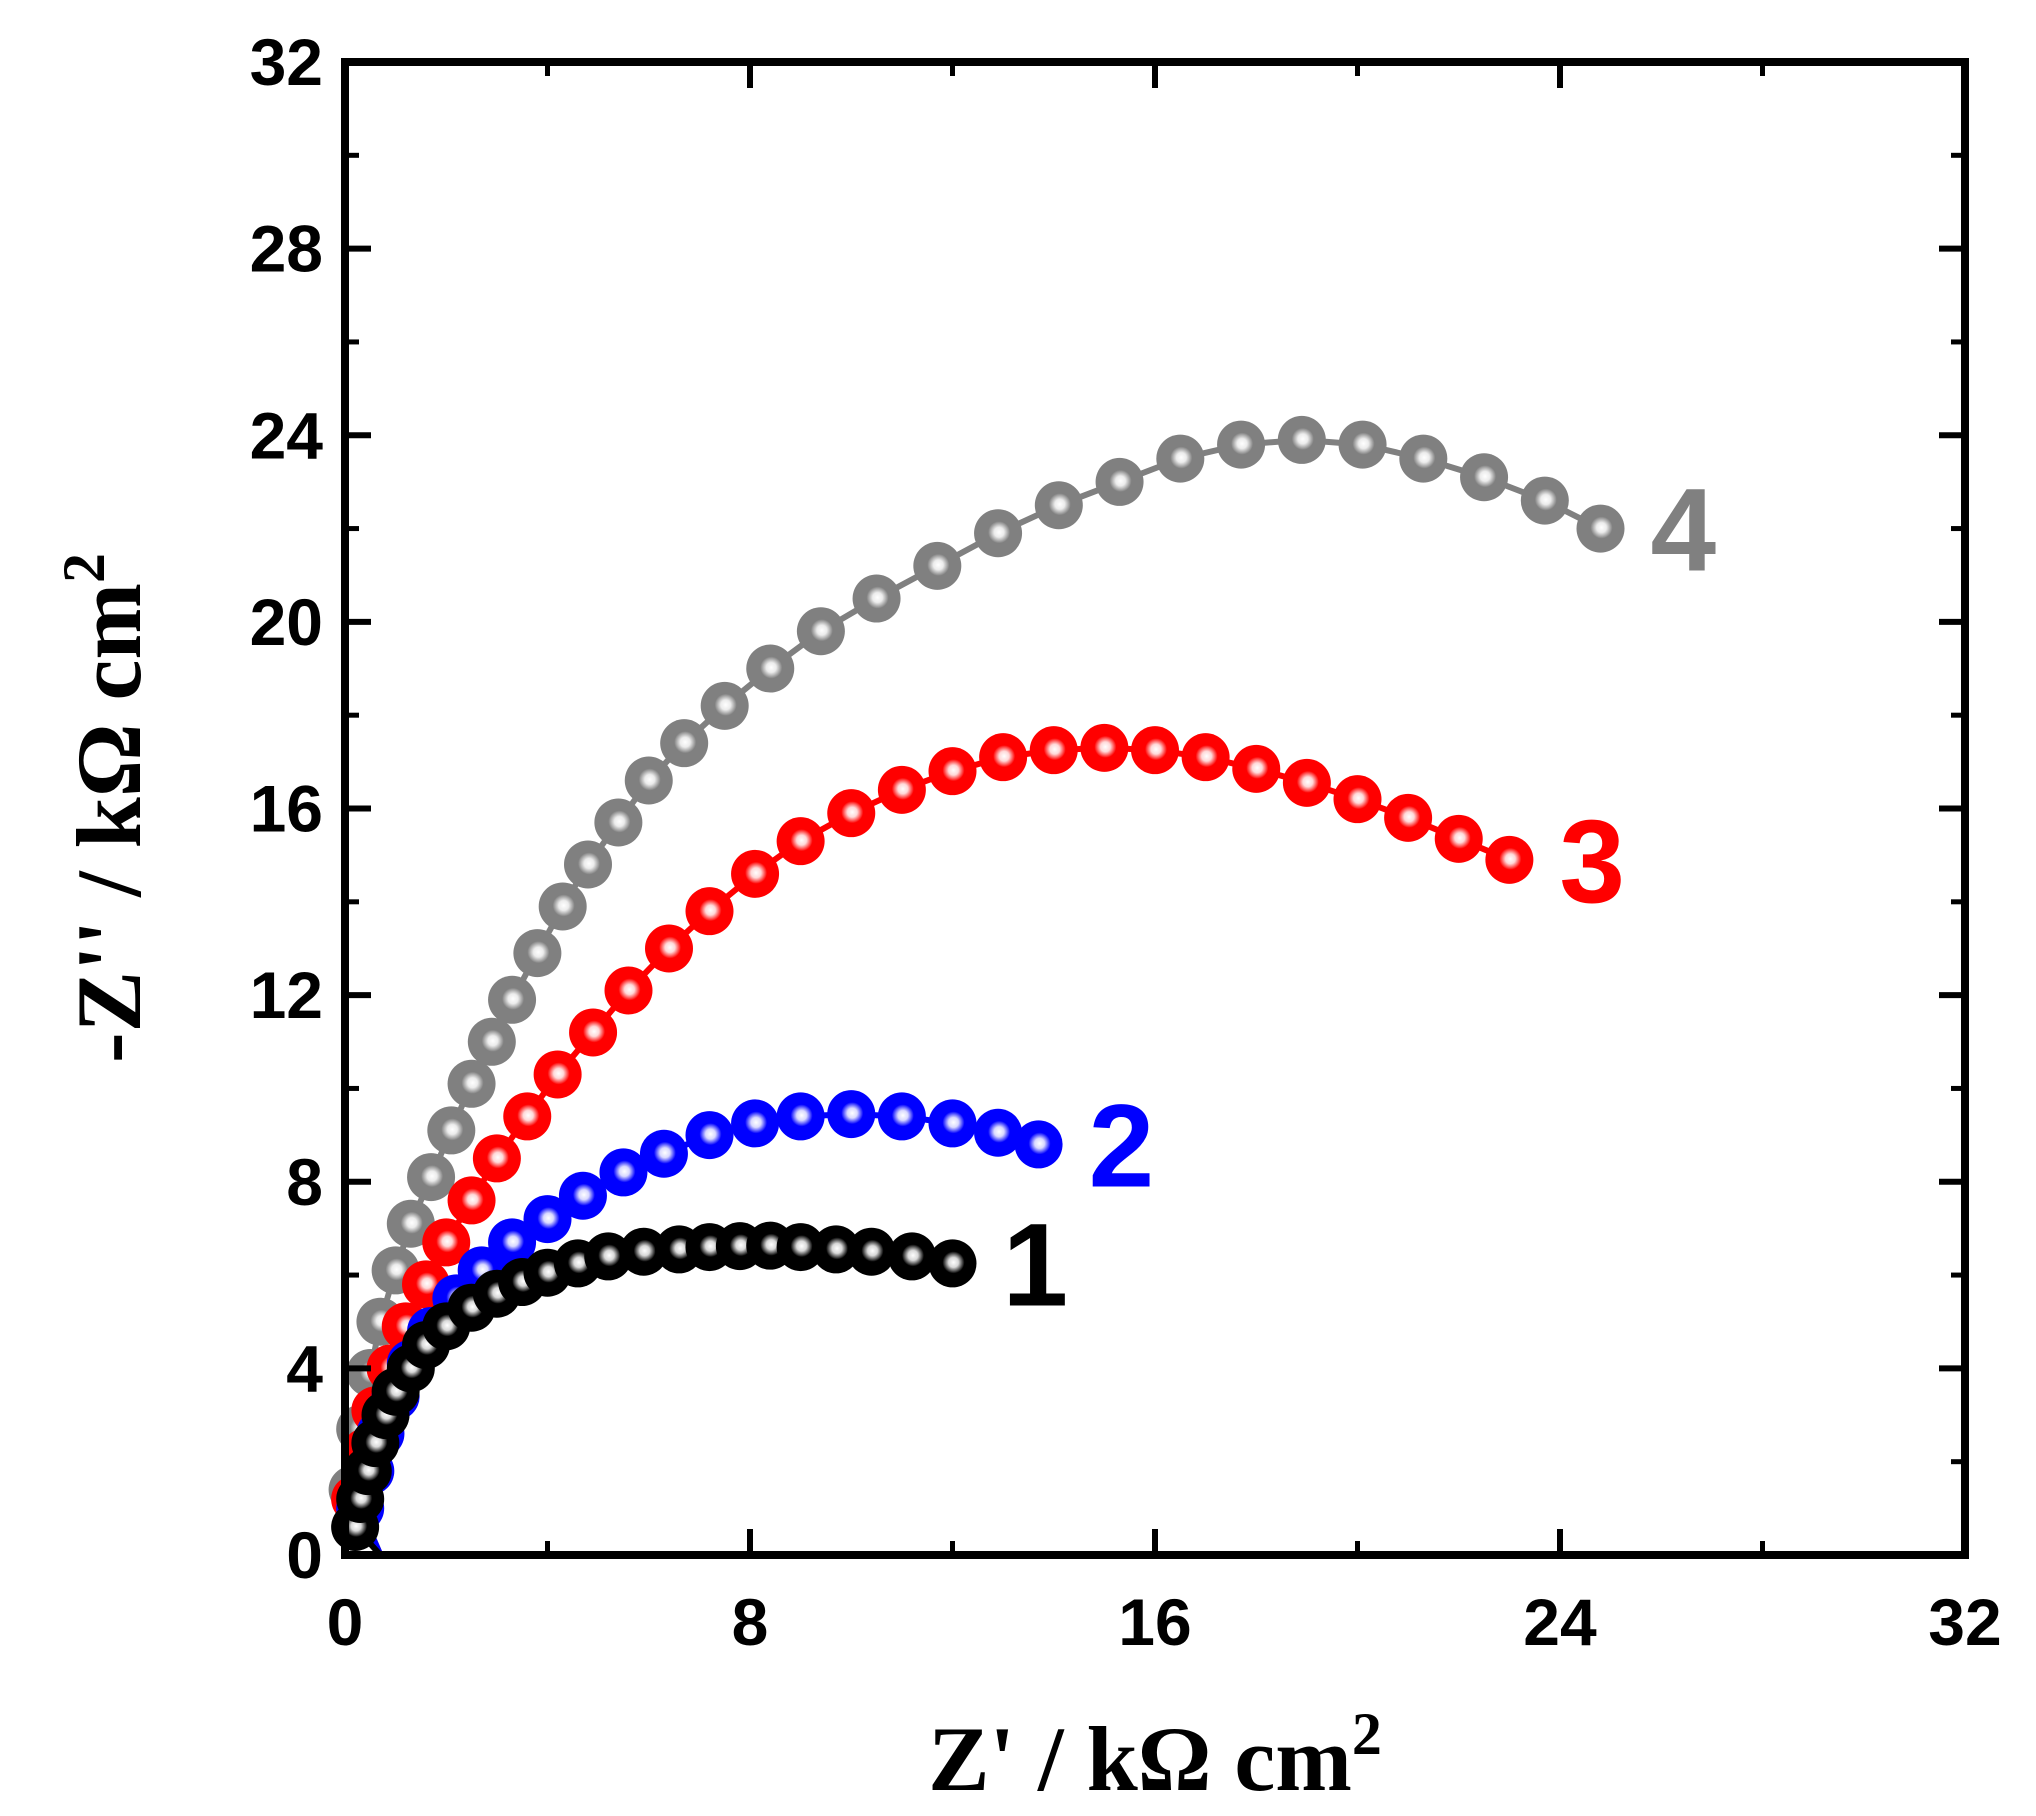 This screenshot has height=1816, width=2036. I want to click on x-tick-label: 24, so click(1560, 1622).